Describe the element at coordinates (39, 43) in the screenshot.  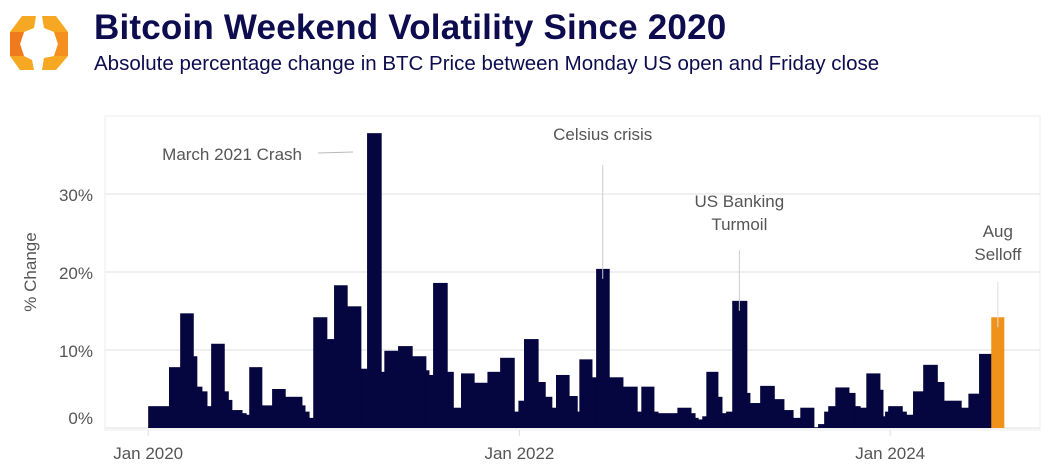
I see `company-logo` at that location.